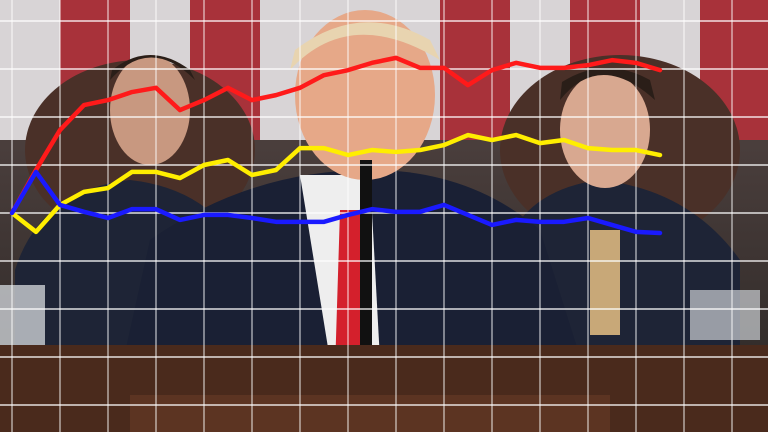 This screenshot has width=768, height=432. I want to click on data-line, so click(336, 202).